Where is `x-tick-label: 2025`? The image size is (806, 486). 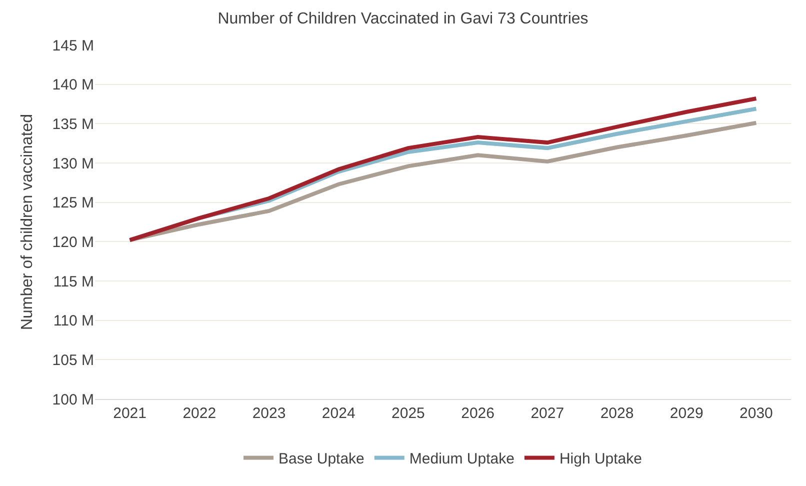 x-tick-label: 2025 is located at coordinates (408, 413).